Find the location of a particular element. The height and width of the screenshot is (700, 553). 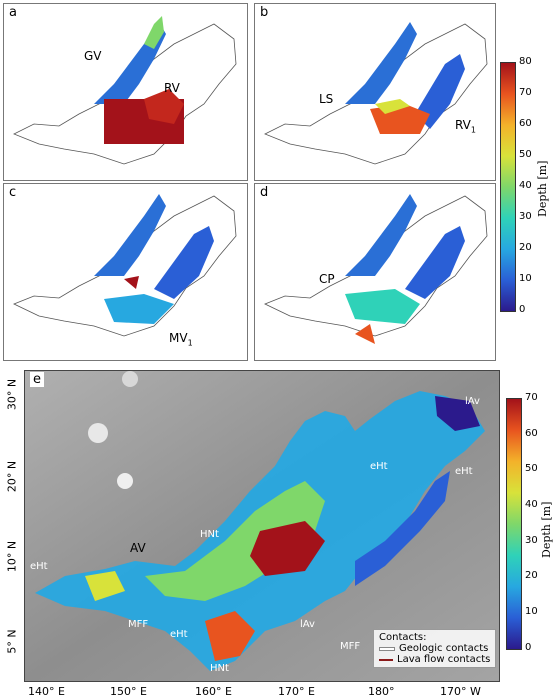

panel-label: c is located at coordinates (13, 192).